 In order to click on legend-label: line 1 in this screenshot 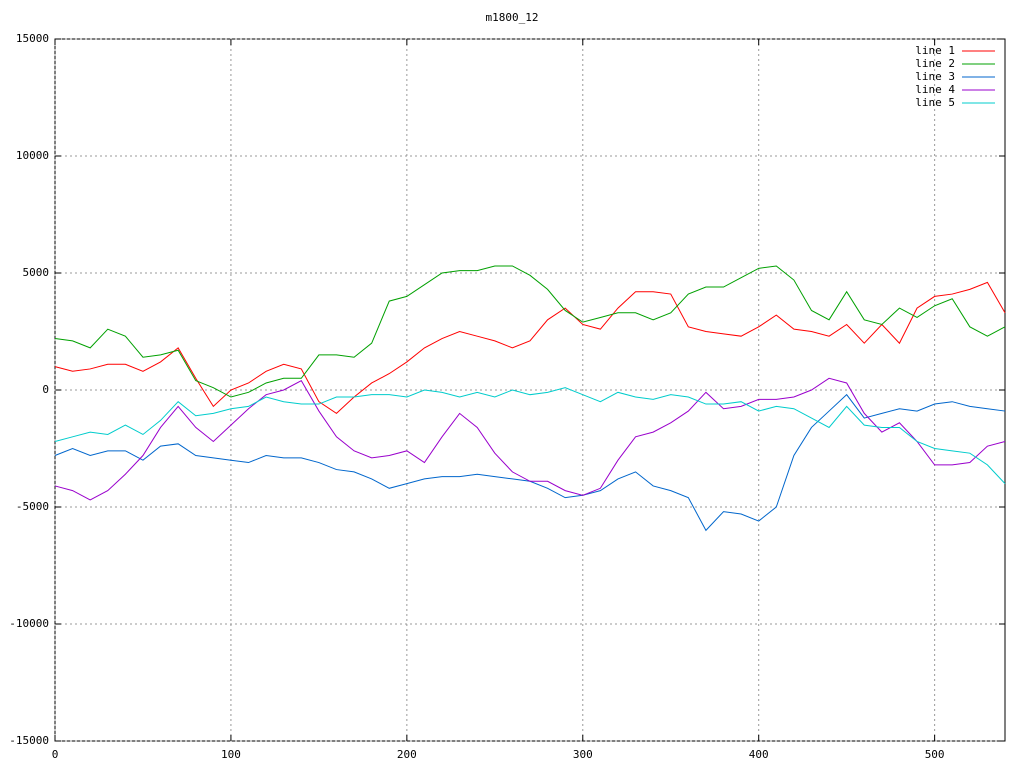, I will do `click(935, 50)`.